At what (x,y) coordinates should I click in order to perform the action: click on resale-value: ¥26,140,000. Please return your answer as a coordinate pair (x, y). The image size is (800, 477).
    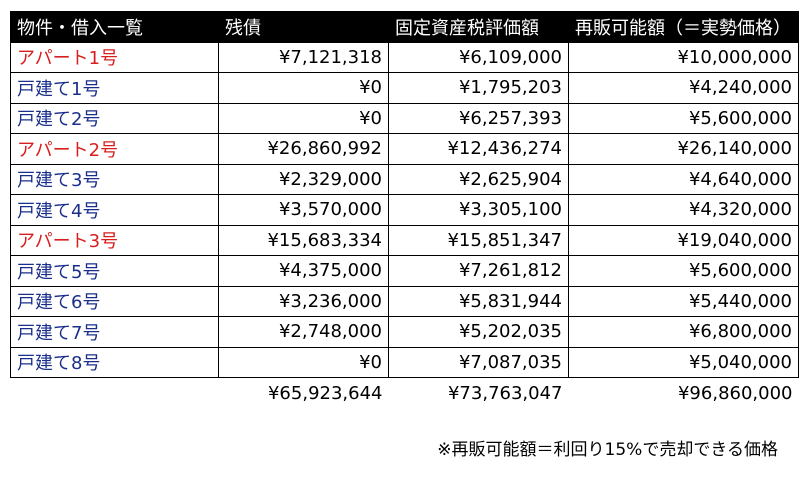
    Looking at the image, I should click on (683, 149).